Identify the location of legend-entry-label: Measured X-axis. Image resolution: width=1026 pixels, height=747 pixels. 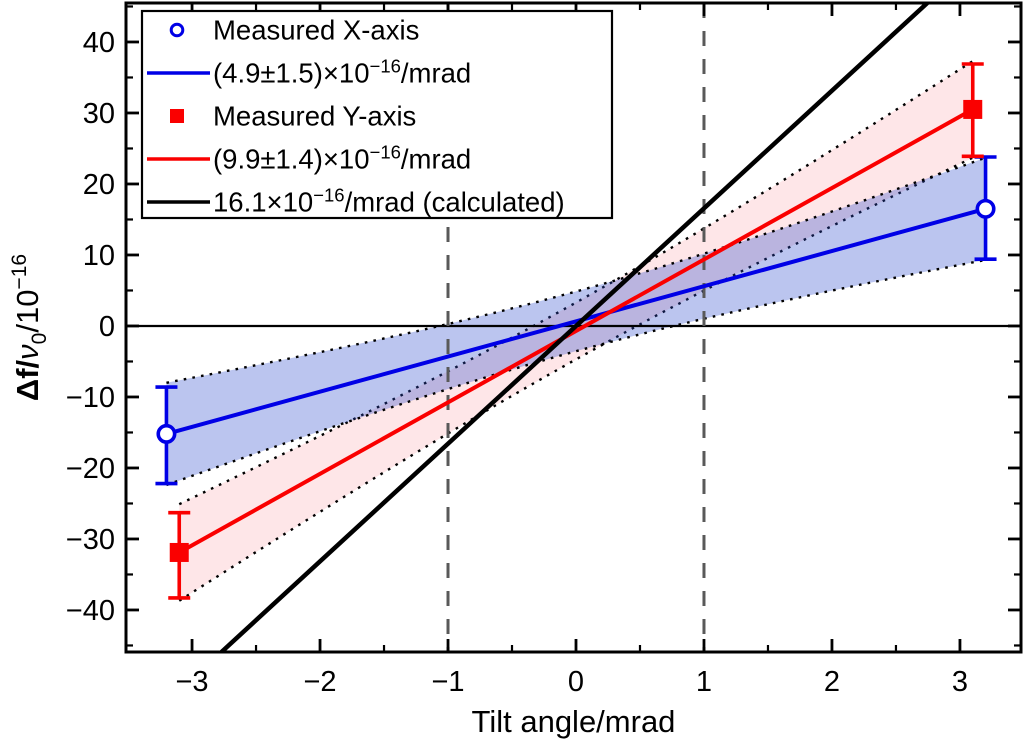
(316, 30).